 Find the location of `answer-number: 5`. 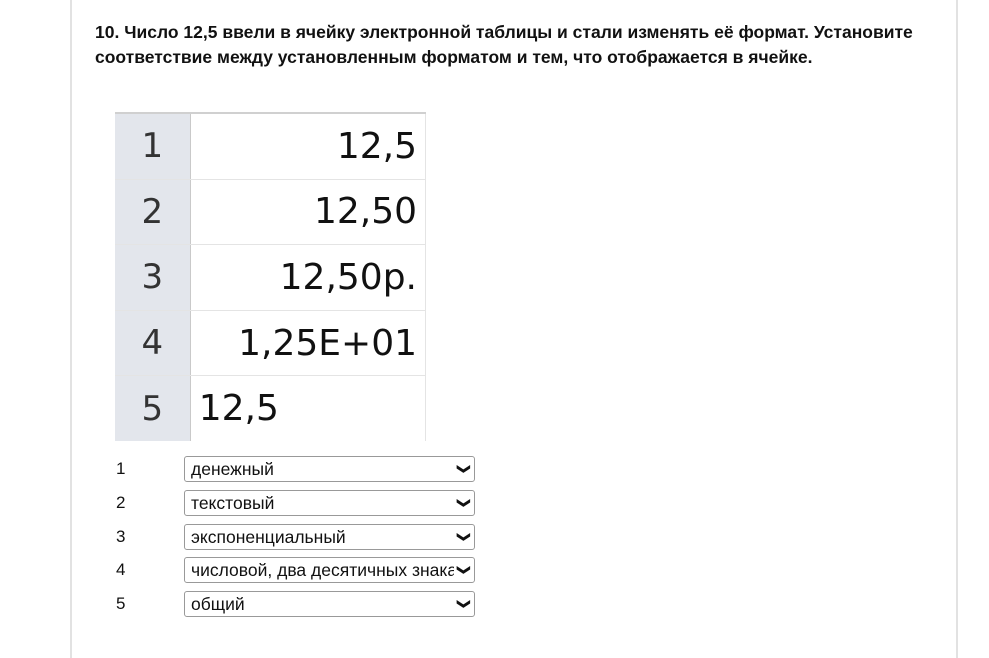

answer-number: 5 is located at coordinates (121, 603).